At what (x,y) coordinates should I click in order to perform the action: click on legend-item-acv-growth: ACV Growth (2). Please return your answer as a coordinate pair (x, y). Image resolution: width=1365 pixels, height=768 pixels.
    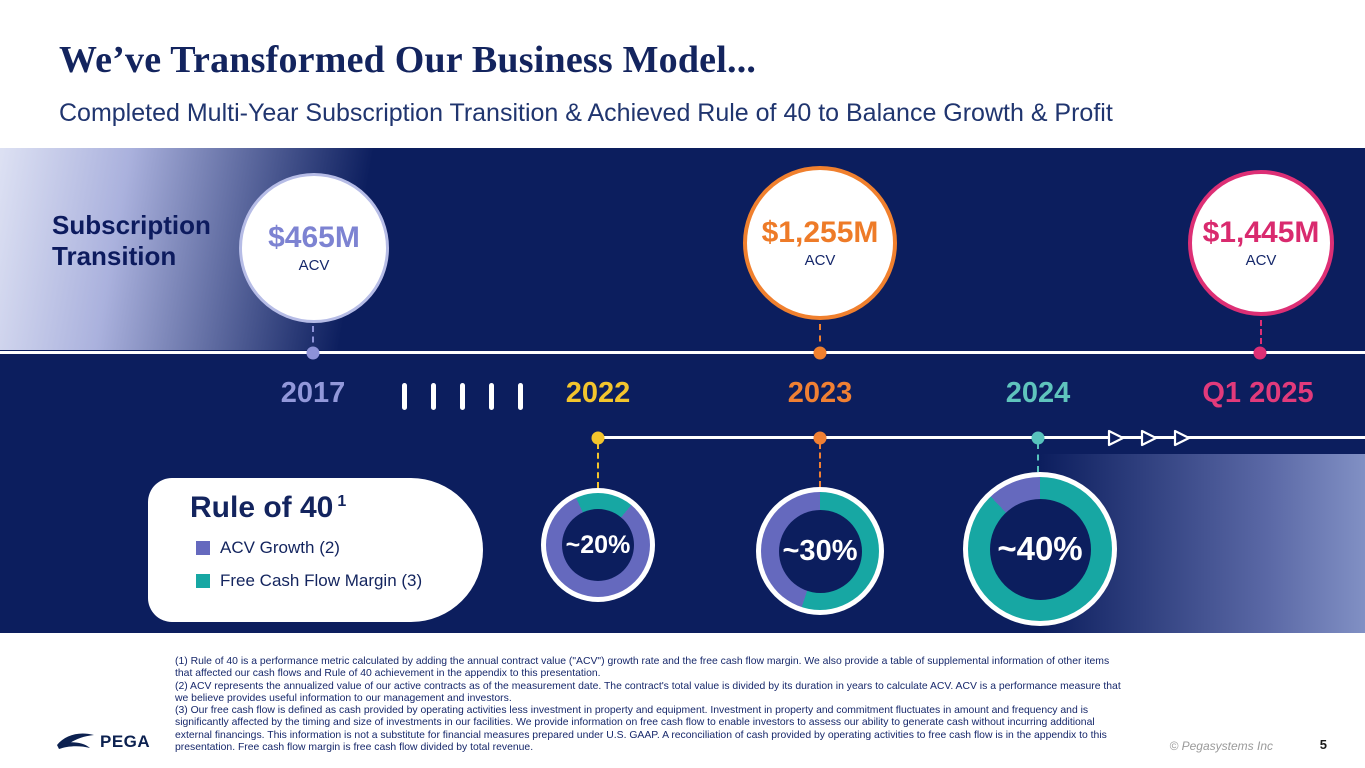
    Looking at the image, I should click on (339, 548).